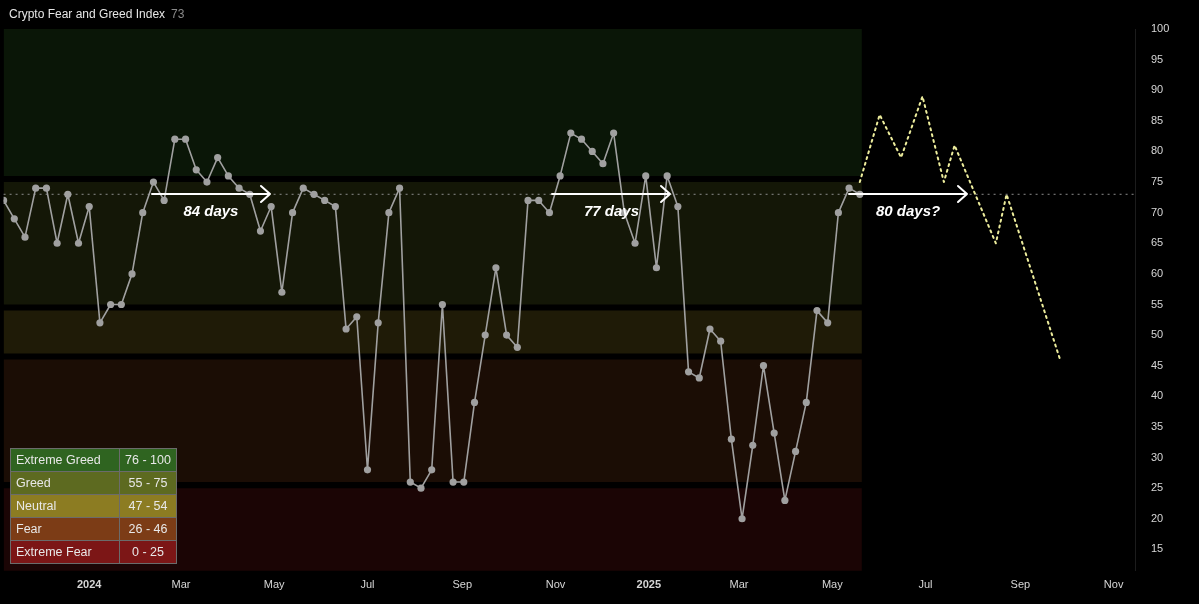 Image resolution: width=1199 pixels, height=604 pixels. What do you see at coordinates (1157, 425) in the screenshot?
I see `y-tick-label: 35` at bounding box center [1157, 425].